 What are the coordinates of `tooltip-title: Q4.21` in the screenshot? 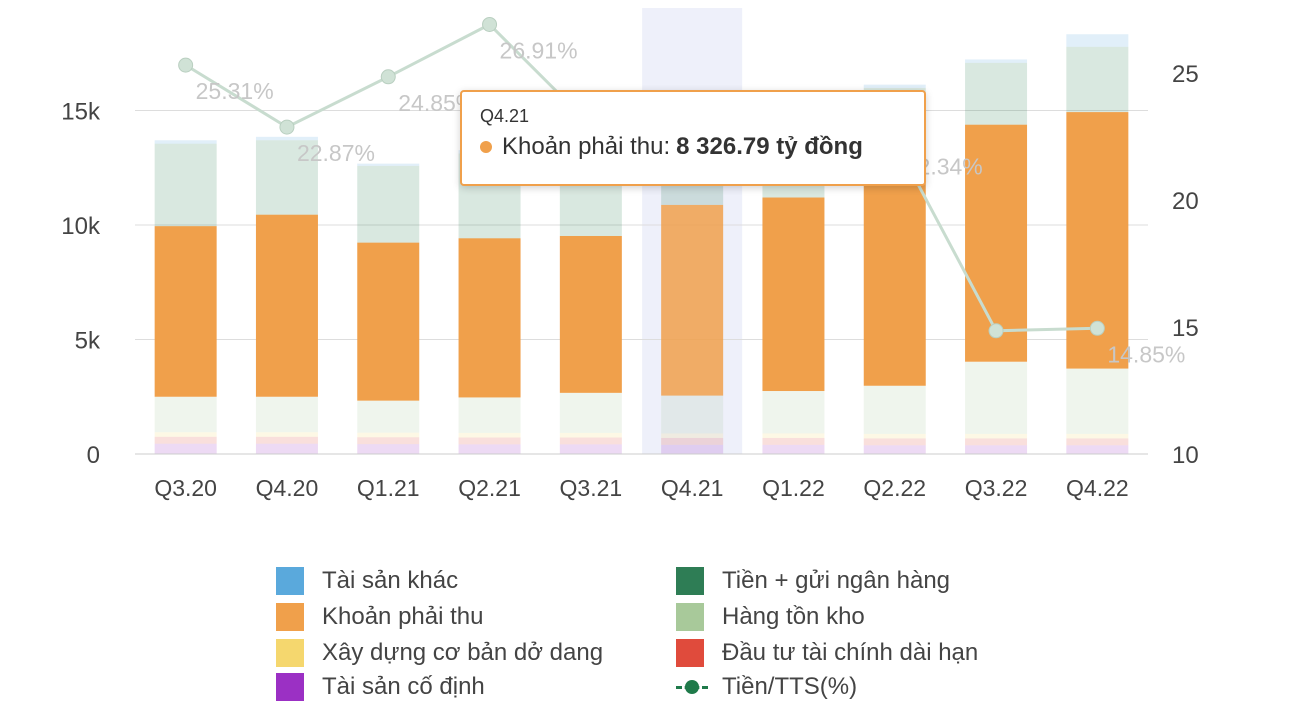 It's located at (505, 116).